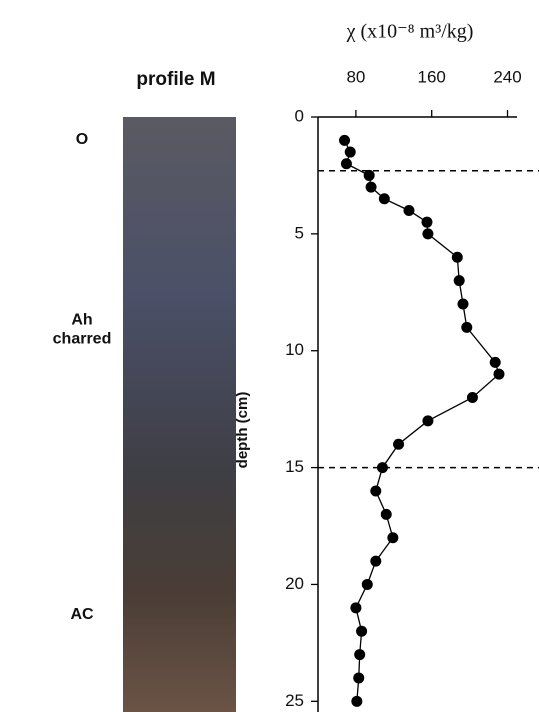  Describe the element at coordinates (242, 430) in the screenshot. I see `y-axis-title: depth (cm)` at that location.